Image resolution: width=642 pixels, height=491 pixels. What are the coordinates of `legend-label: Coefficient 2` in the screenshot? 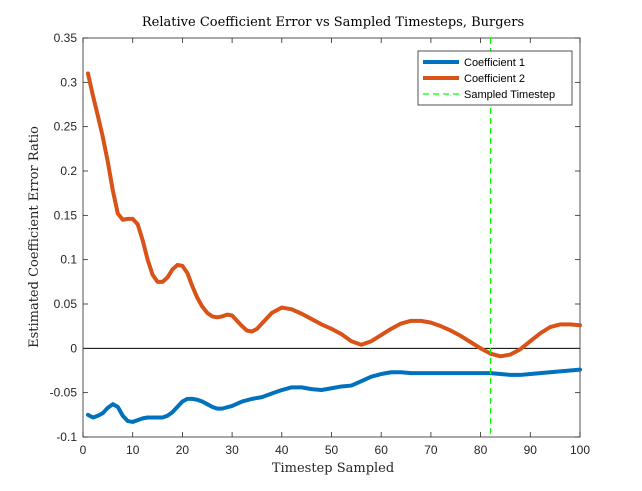 It's located at (494, 79).